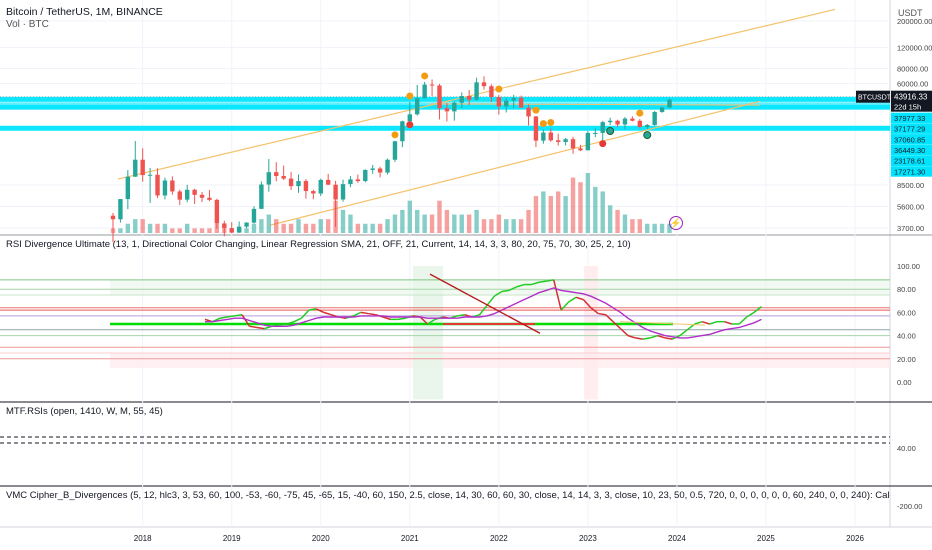 The width and height of the screenshot is (932, 550). I want to click on time-axis-tick: 2019, so click(232, 538).